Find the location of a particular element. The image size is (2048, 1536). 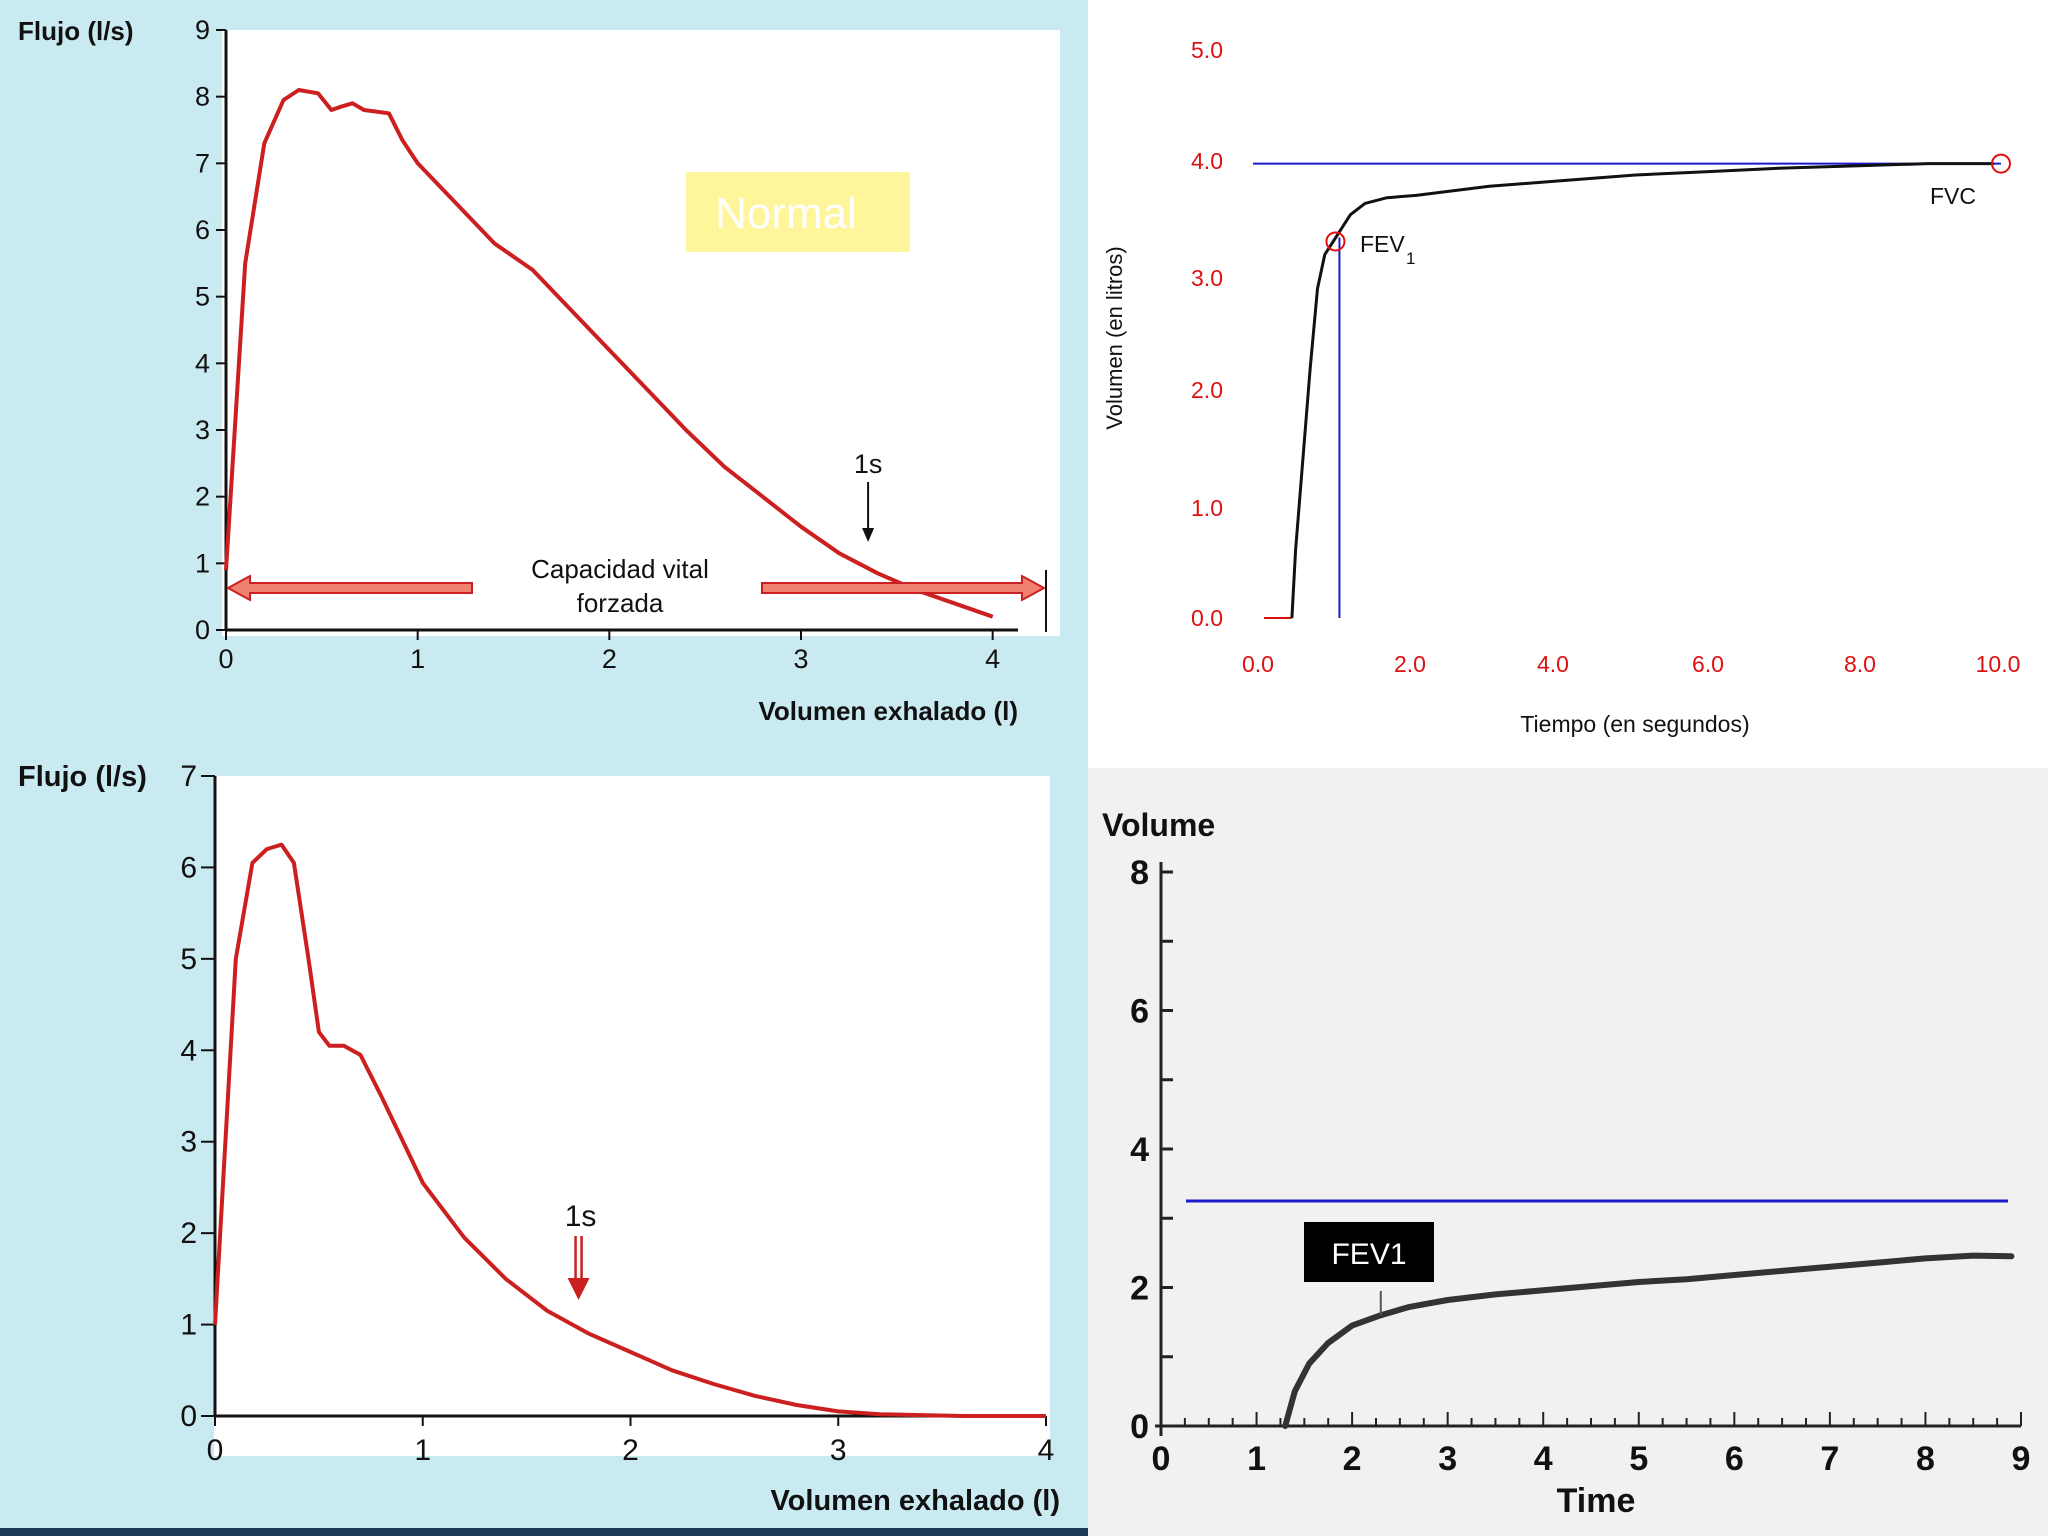

x-axis-title: Time is located at coordinates (1596, 1501).